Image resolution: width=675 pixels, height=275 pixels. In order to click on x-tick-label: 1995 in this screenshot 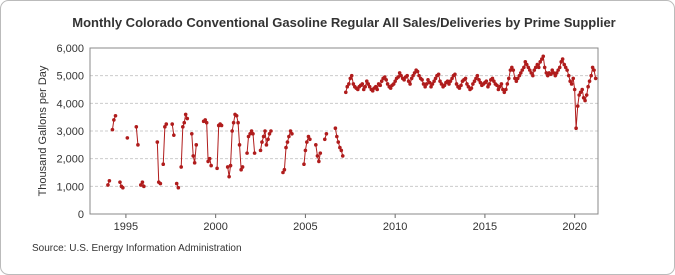, I will do `click(126, 227)`.